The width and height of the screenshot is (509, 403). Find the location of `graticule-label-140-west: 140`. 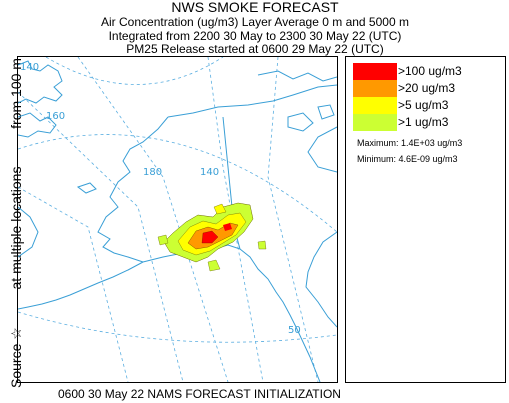

graticule-label-140-west: 140 is located at coordinates (29, 67).